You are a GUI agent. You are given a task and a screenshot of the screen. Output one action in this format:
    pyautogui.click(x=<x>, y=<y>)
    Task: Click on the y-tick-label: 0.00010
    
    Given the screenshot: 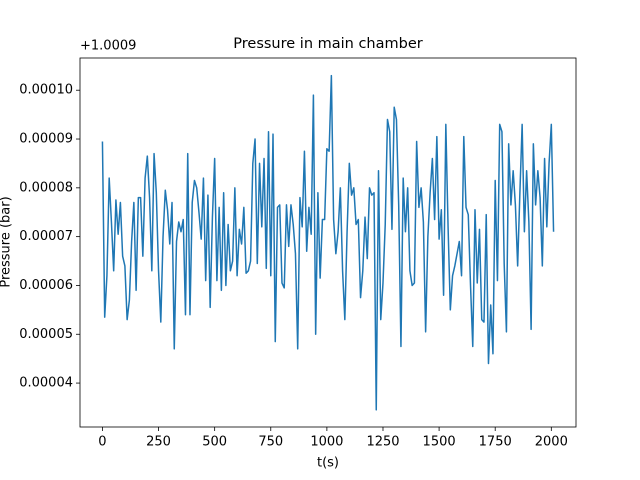 What is the action you would take?
    pyautogui.click(x=46, y=90)
    